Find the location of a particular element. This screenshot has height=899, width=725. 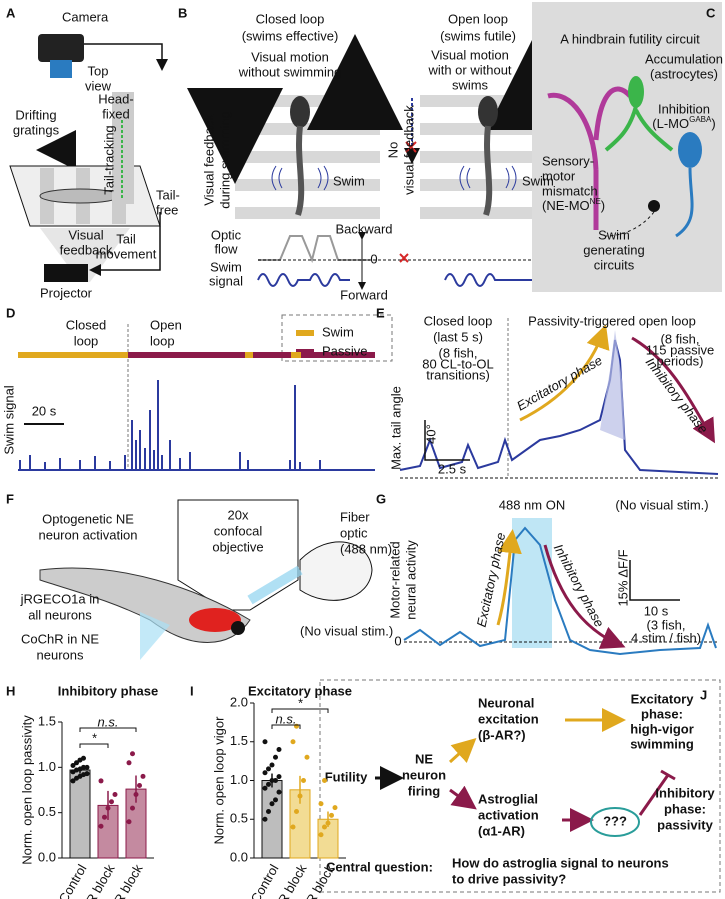

j-question-text: How do astroglia signal to neurons is located at coordinates (560, 862).